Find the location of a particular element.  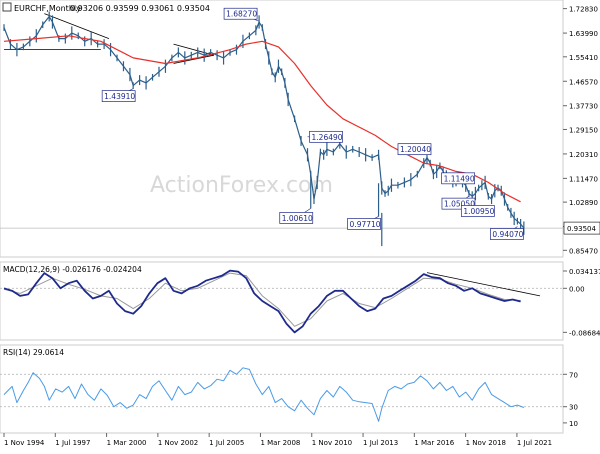

price-y-tick-label: 1.11470 is located at coordinates (583, 179).